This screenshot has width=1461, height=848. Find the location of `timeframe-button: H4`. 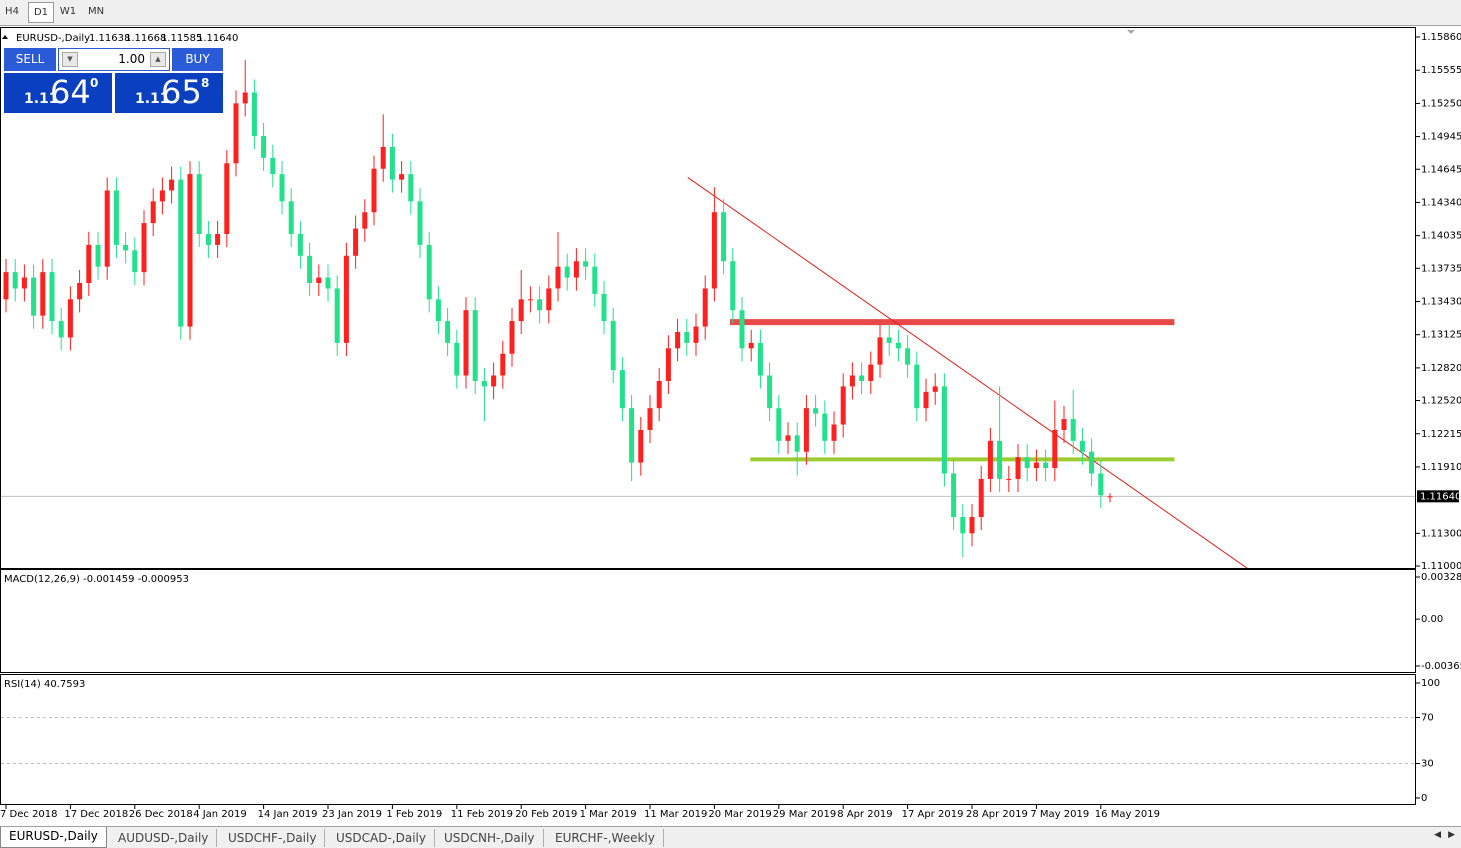

timeframe-button: H4 is located at coordinates (12, 11).